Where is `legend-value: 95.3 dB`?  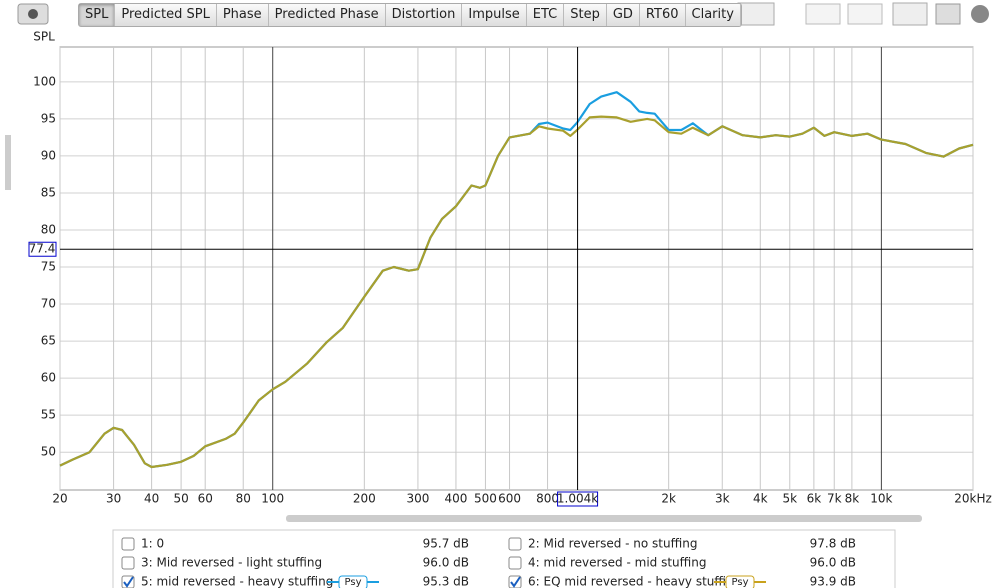 legend-value: 95.3 dB is located at coordinates (446, 581).